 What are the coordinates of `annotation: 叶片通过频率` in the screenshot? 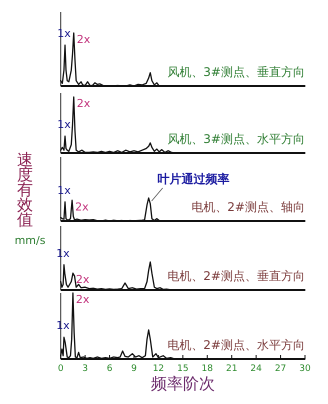 It's located at (194, 179).